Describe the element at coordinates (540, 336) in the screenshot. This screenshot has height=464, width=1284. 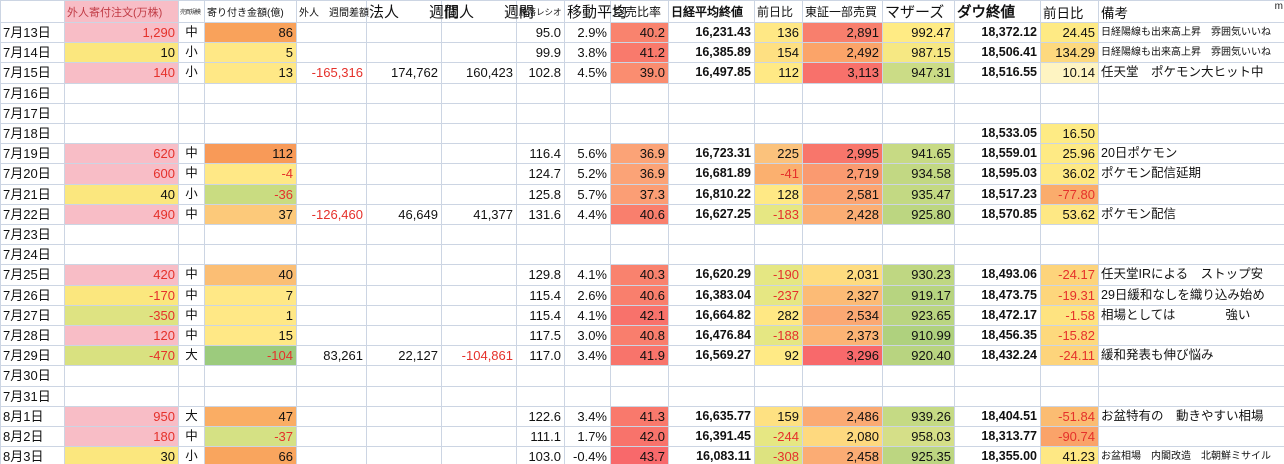
I see `cell-toraku: 117.5` at that location.